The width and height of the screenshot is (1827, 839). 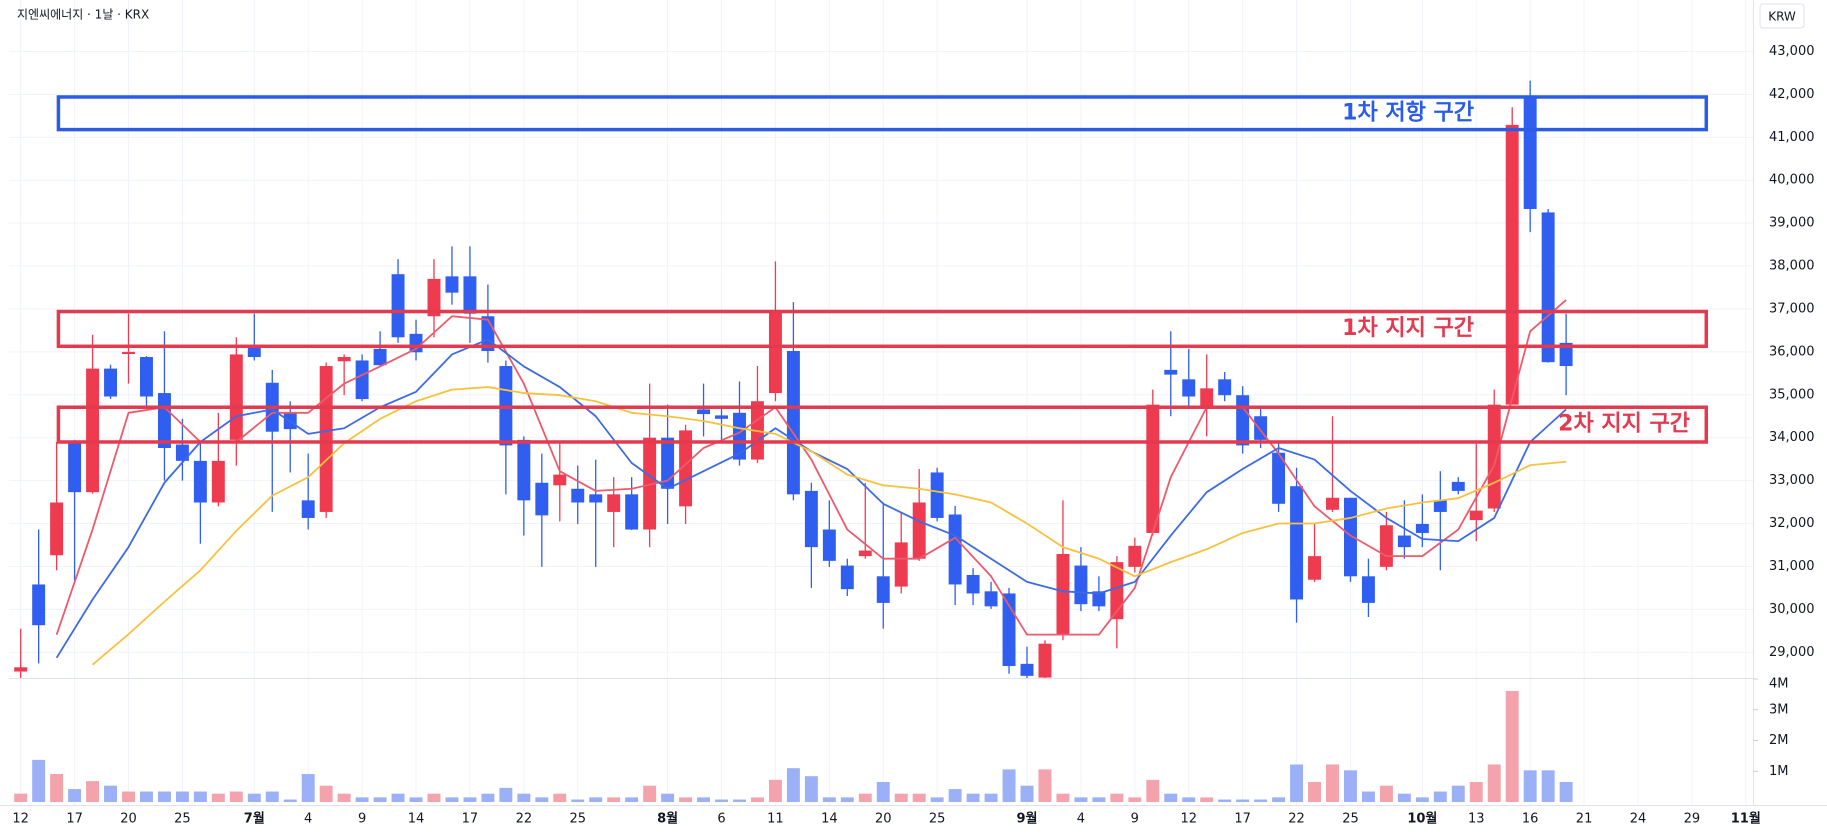 I want to click on y-tick-label: 40,000, so click(x=1792, y=180).